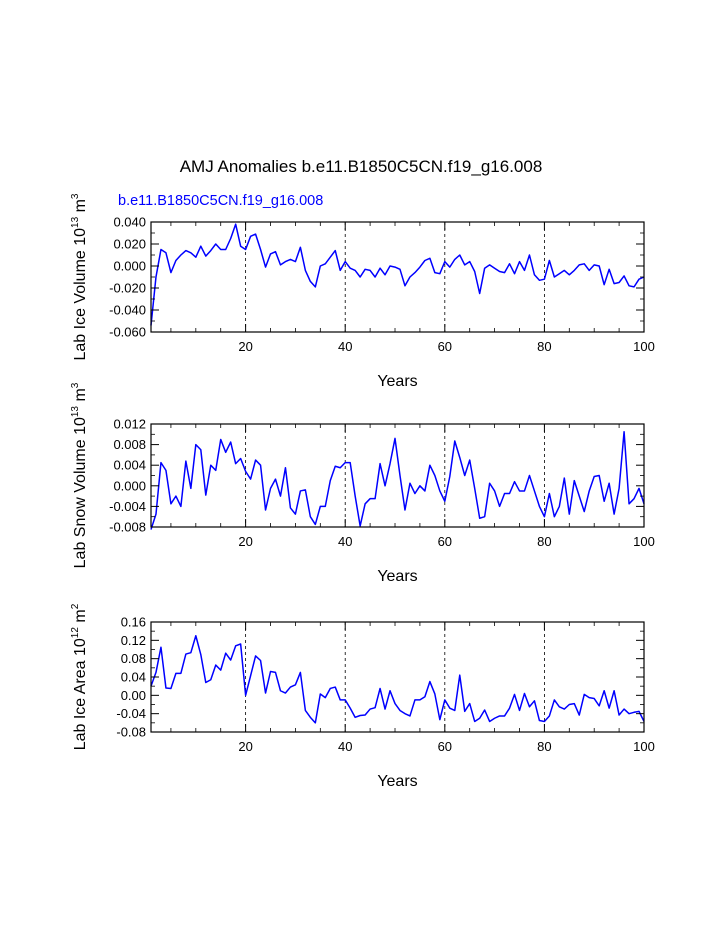 This screenshot has height=935, width=723. I want to click on y-tick-label: 0.16, so click(133, 622).